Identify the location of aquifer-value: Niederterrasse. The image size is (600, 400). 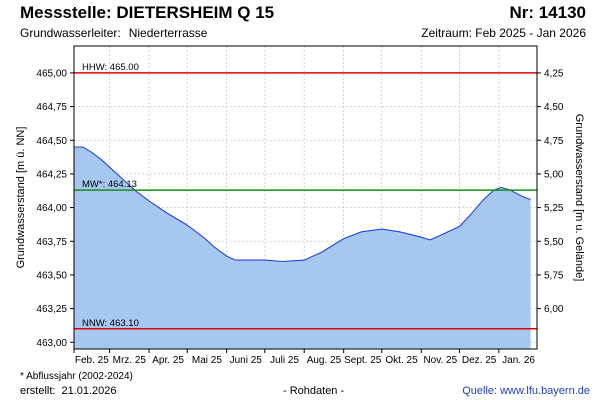
(168, 33).